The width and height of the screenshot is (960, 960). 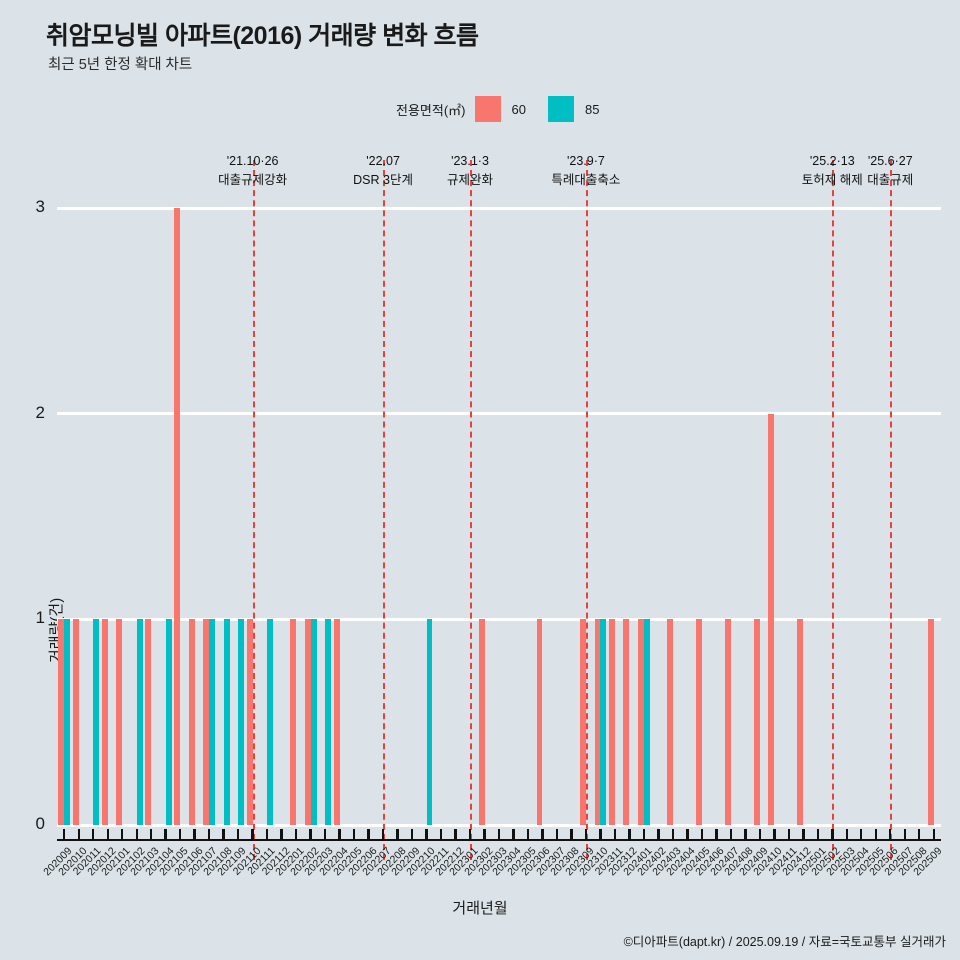 What do you see at coordinates (383, 179) in the screenshot?
I see `event-label: DSR 3단계` at bounding box center [383, 179].